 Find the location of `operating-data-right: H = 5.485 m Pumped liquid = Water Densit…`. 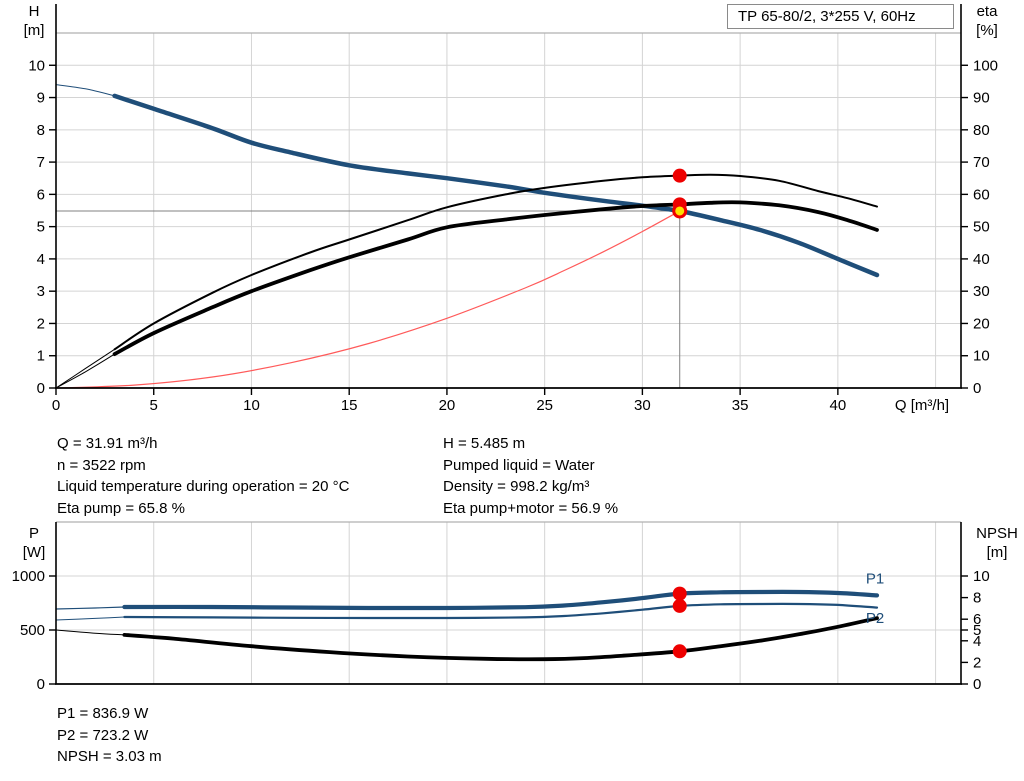

operating-data-right: H = 5.485 m Pumped liquid = Water Densit… is located at coordinates (530, 476).